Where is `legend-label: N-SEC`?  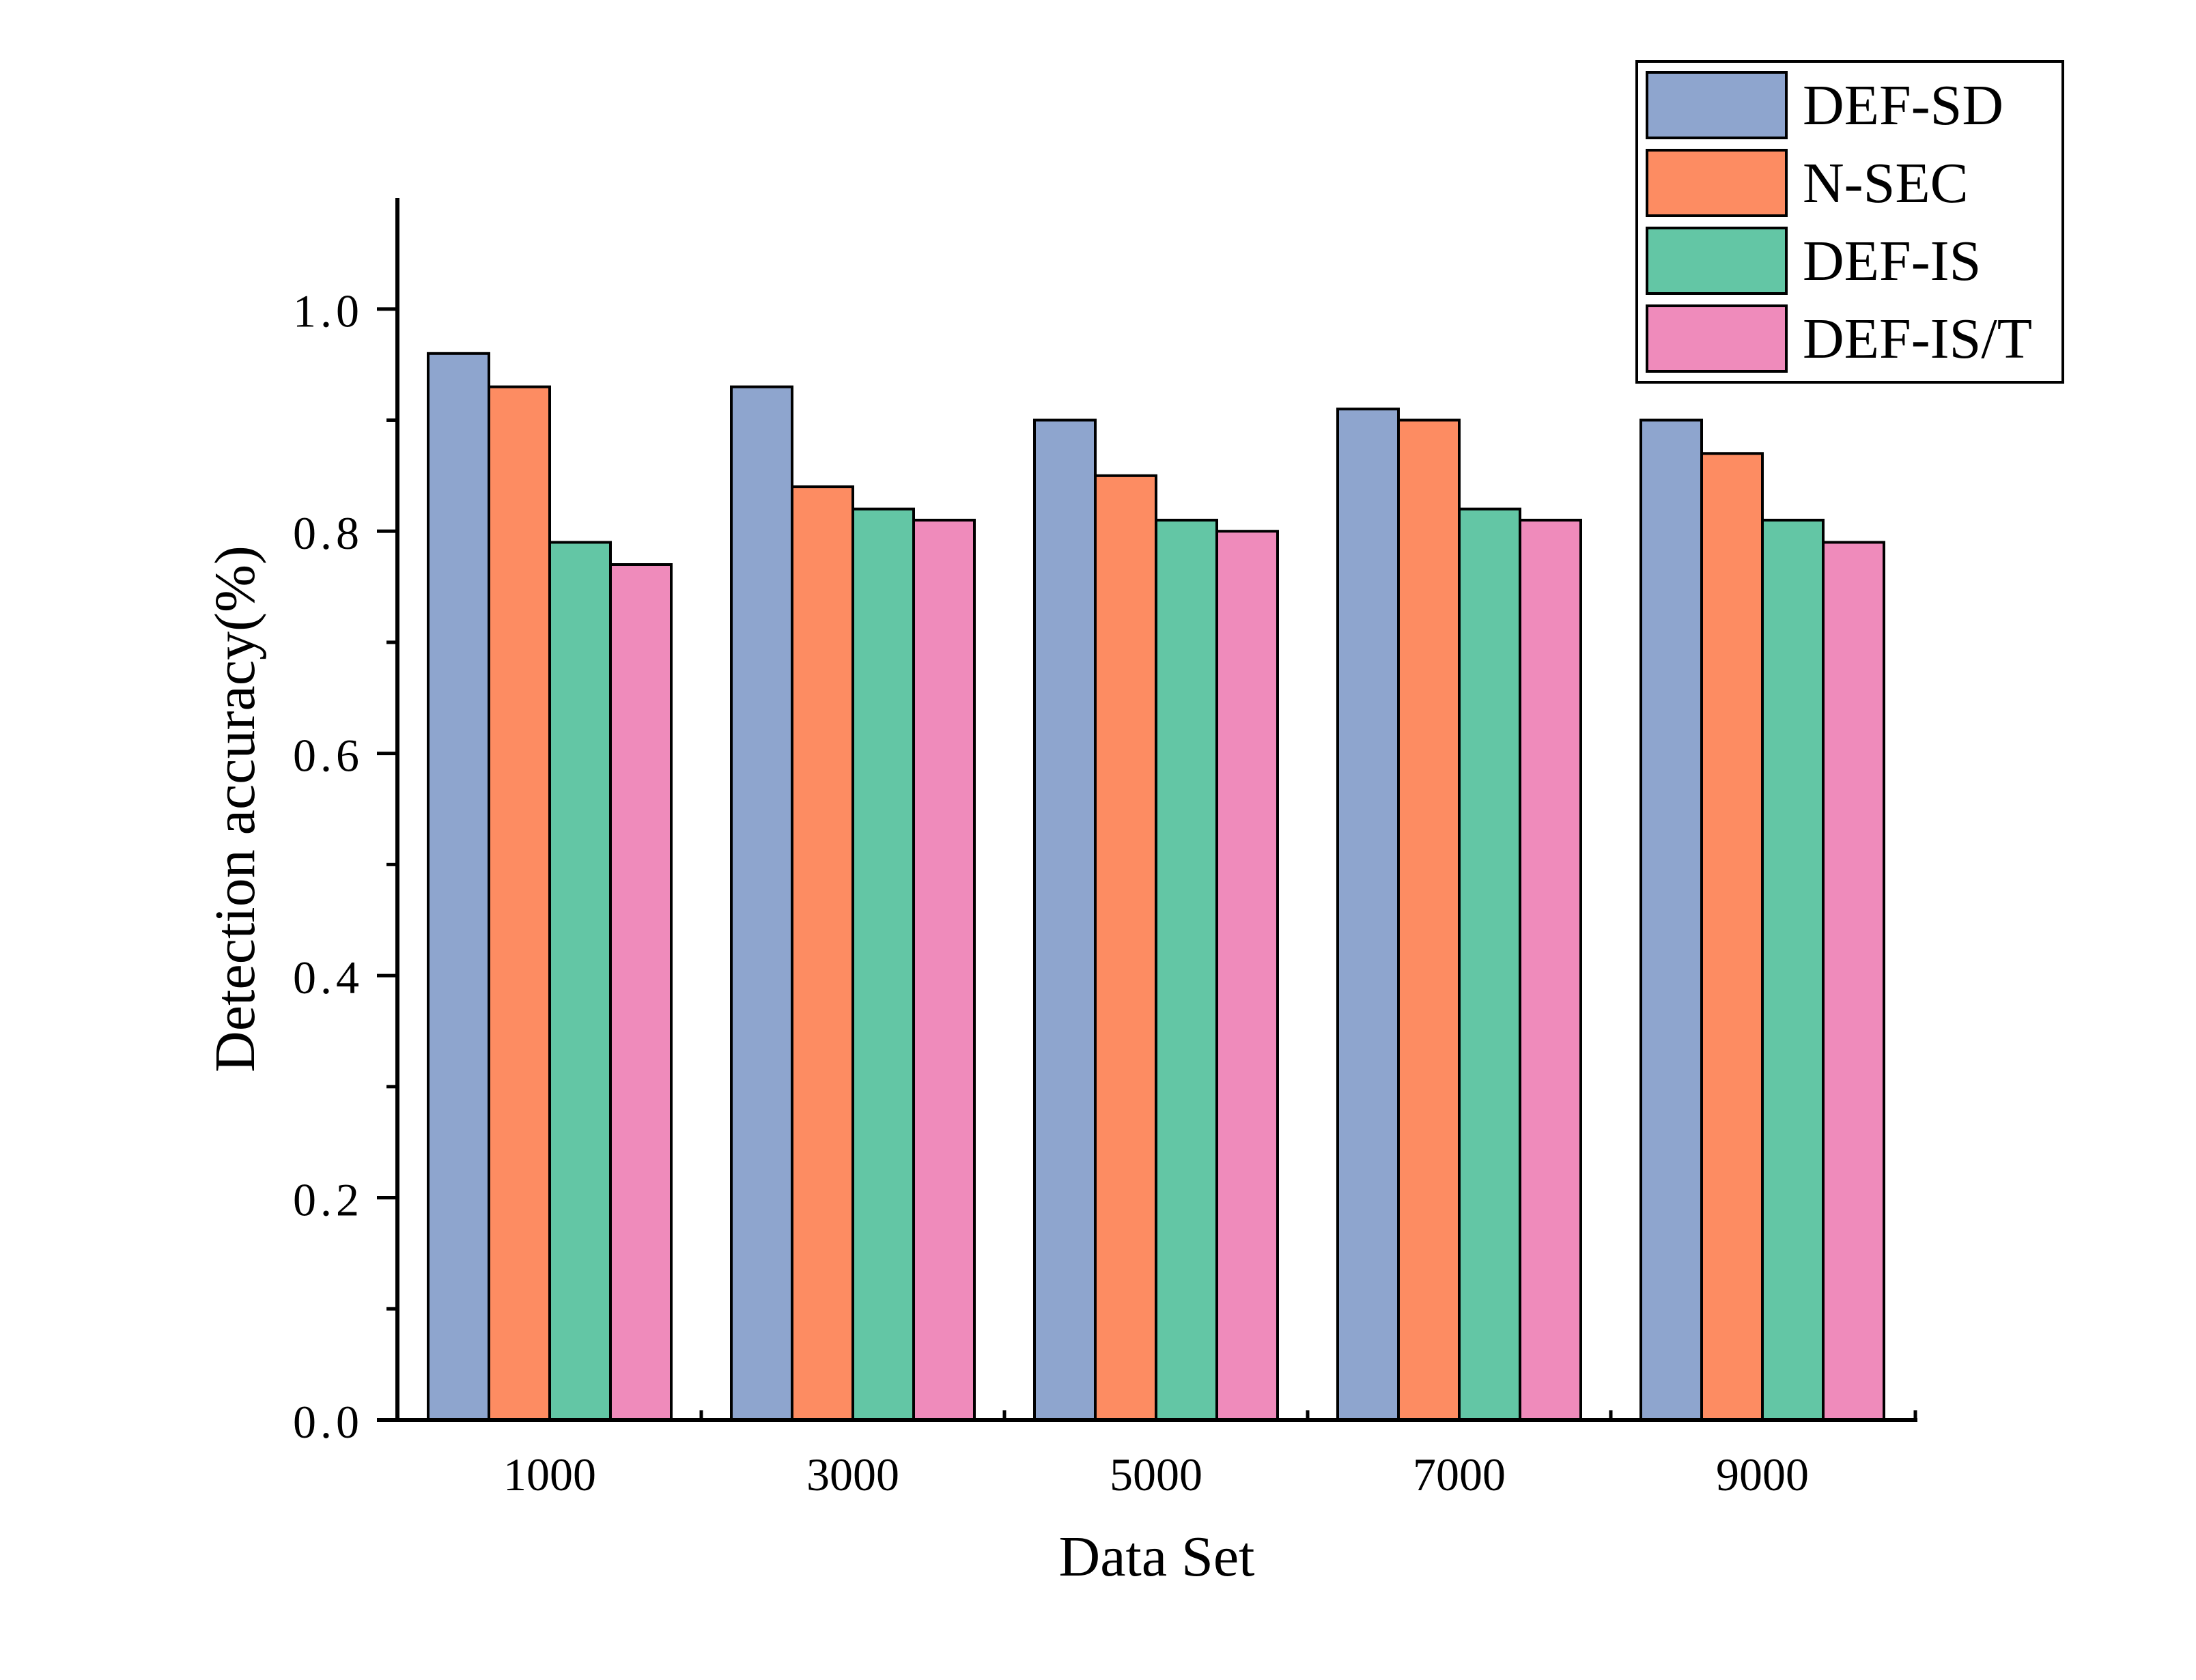 legend-label: N-SEC is located at coordinates (1886, 183).